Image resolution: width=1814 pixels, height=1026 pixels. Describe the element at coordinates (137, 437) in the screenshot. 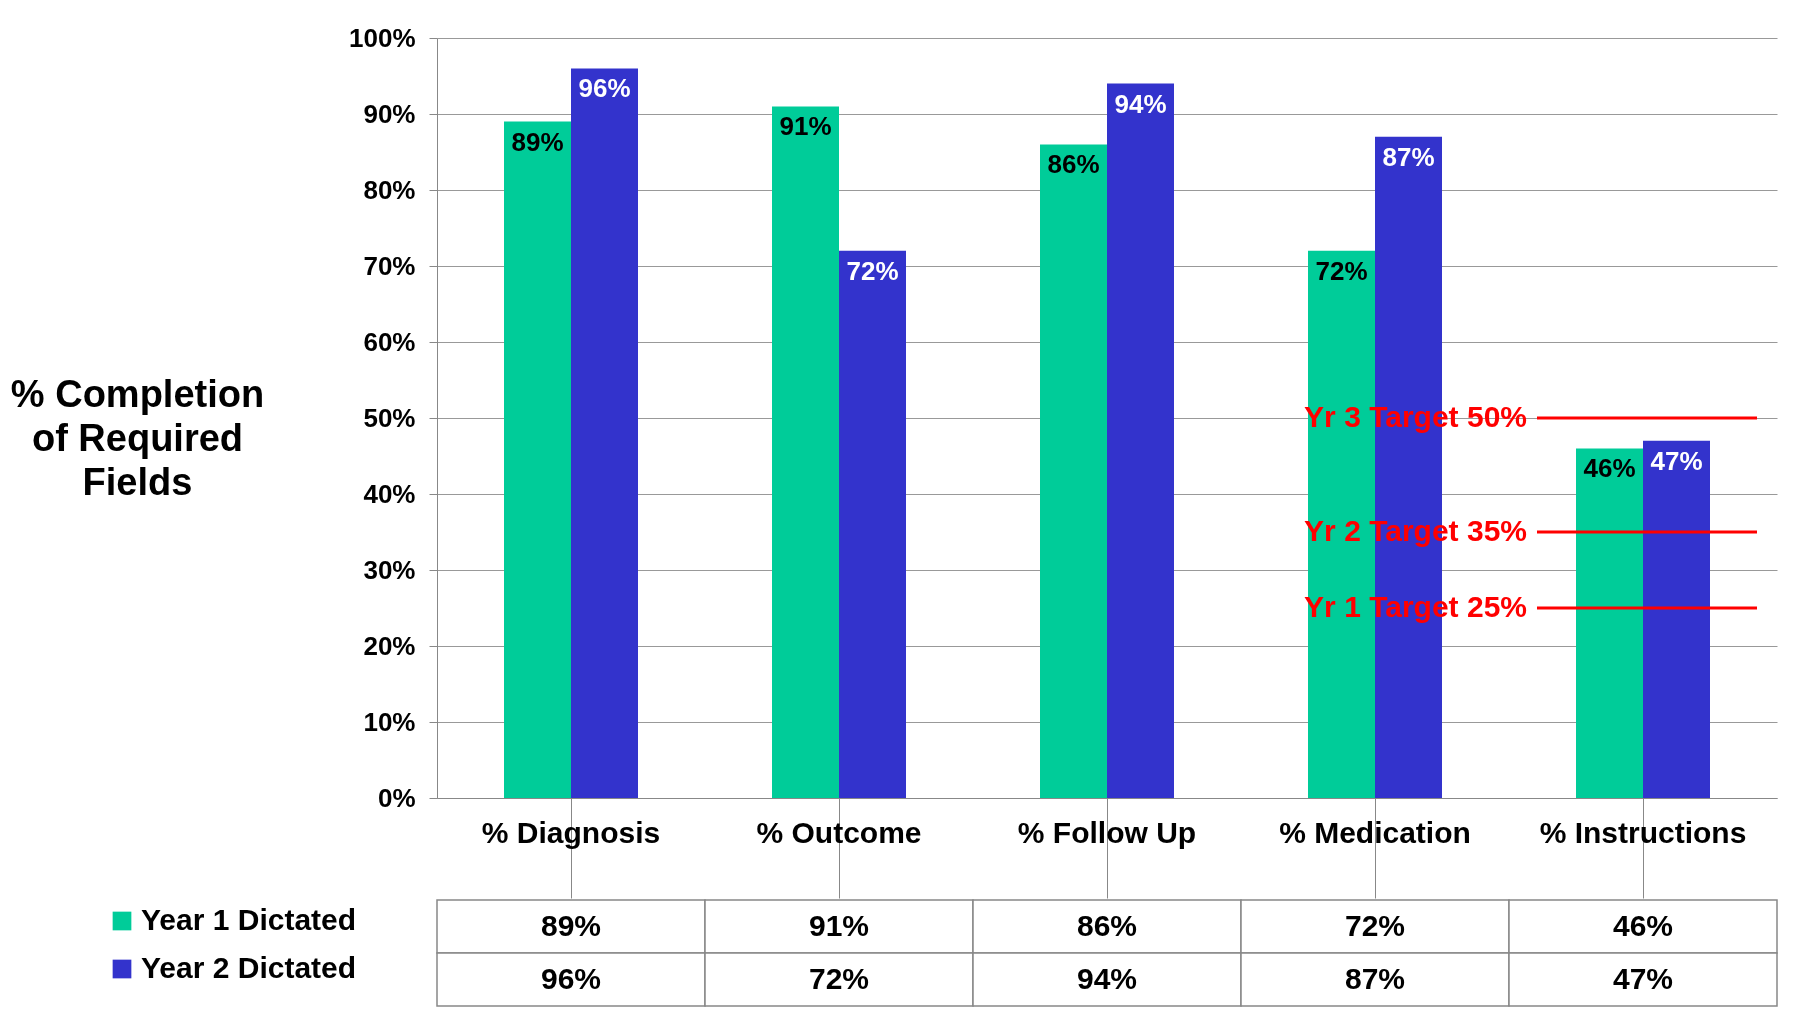

I see `y-axis-title: % Completion of Required Fields` at that location.